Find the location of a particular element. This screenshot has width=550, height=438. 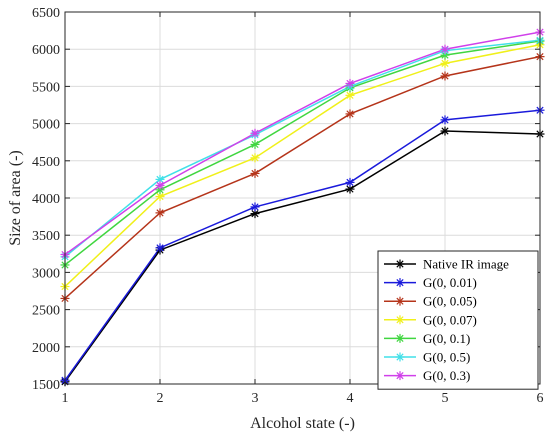

legend-label: Native IR image is located at coordinates (466, 264).